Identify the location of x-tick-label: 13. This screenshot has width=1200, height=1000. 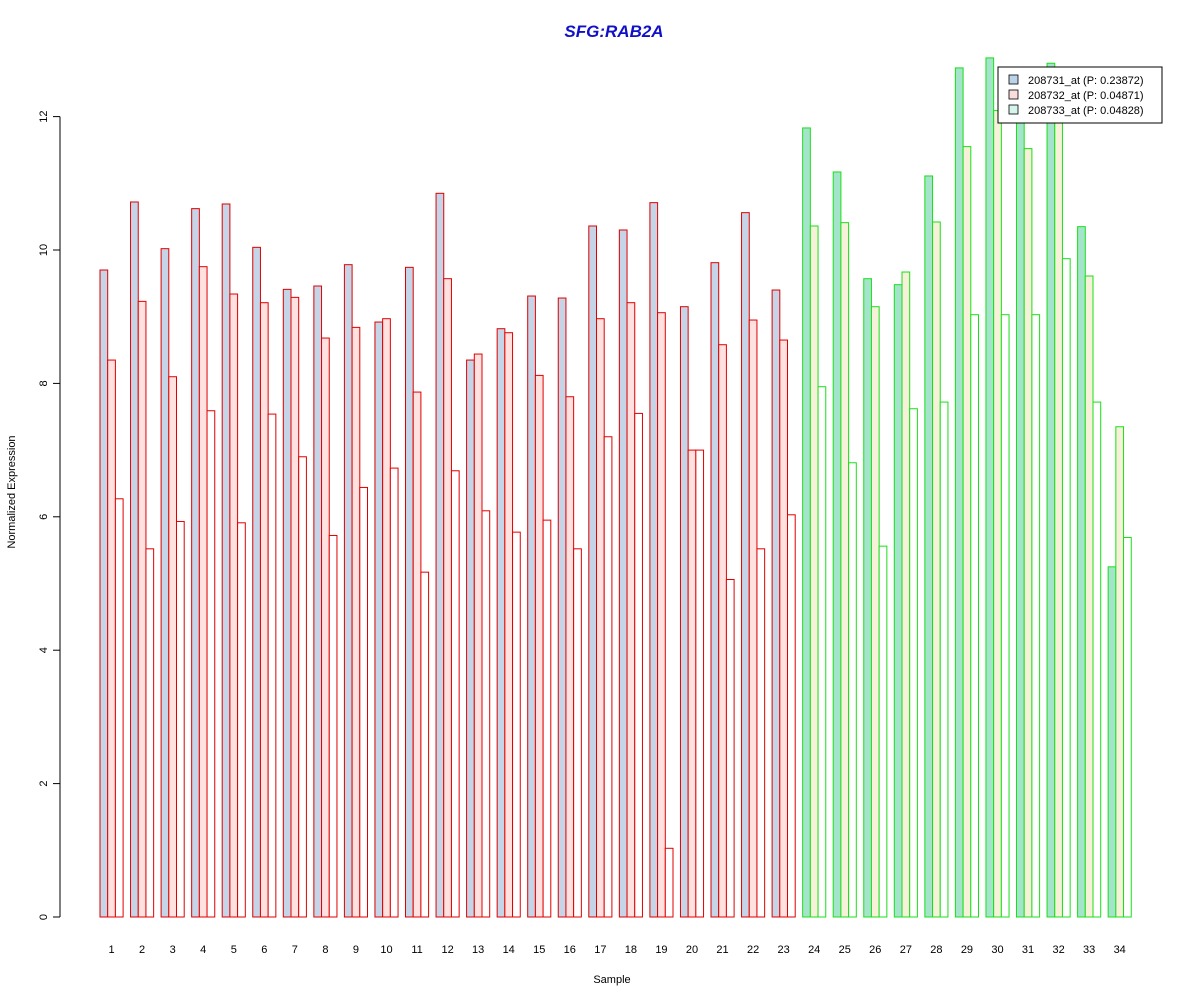
(478, 950).